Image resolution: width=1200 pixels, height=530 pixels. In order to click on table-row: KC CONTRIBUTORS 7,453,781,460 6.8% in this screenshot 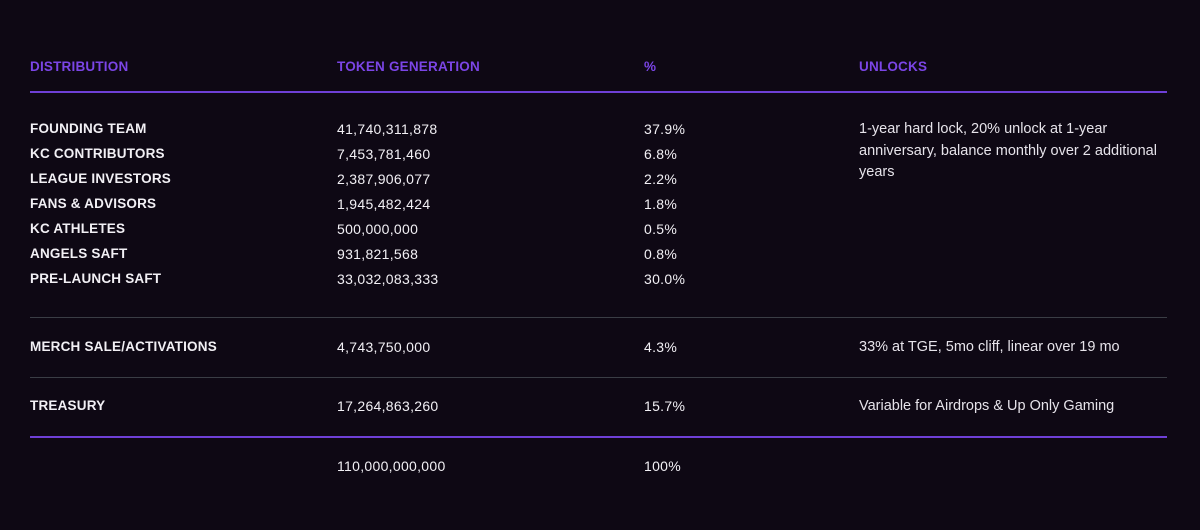, I will do `click(600, 155)`.